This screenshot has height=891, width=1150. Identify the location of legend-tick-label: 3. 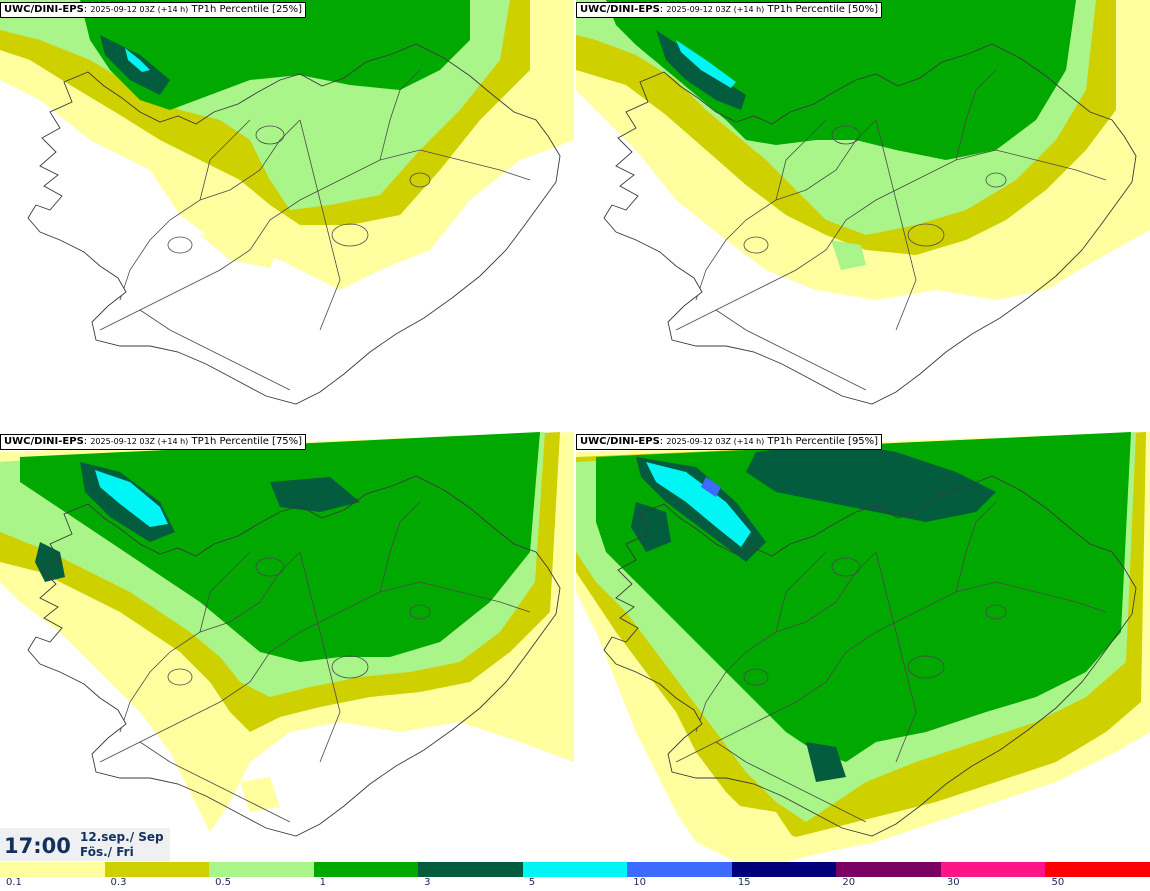
(427, 882).